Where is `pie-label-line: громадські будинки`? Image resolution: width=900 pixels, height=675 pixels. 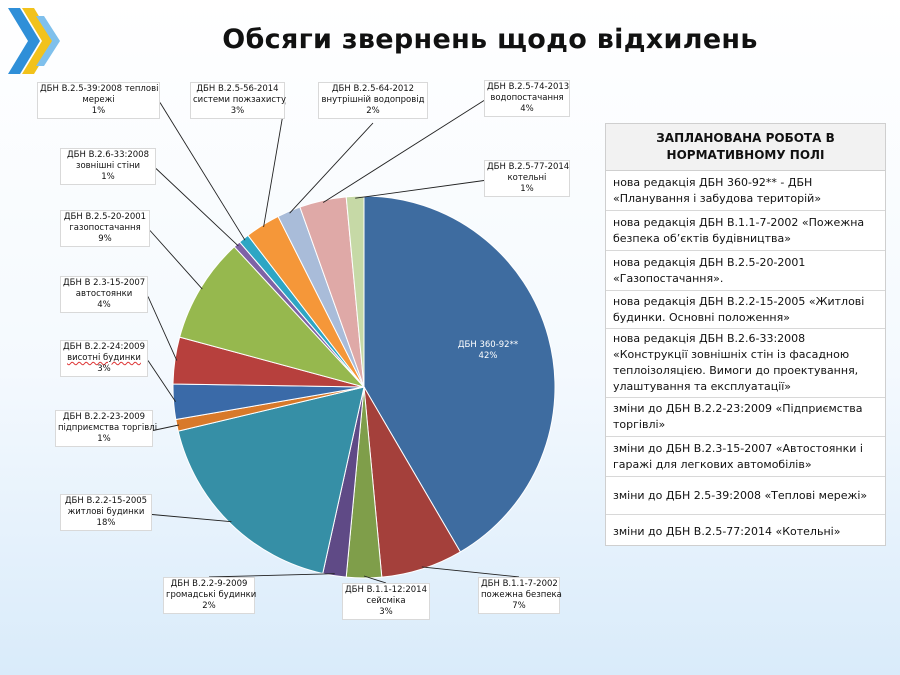 pie-label-line: громадські будинки is located at coordinates (211, 595).